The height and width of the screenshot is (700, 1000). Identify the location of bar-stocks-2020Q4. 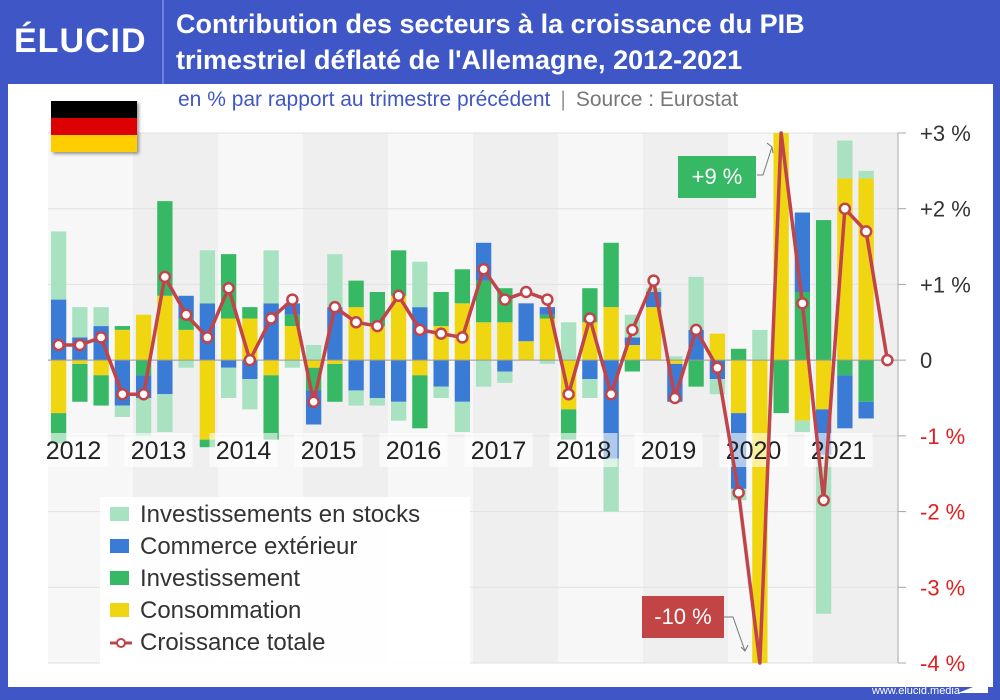
(802, 426).